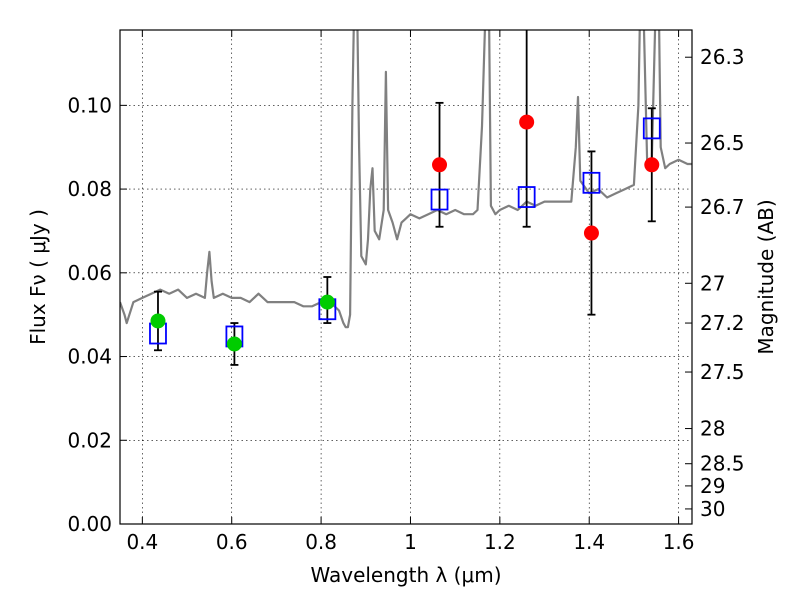 The image size is (800, 600). I want to click on right-axis-label: Magnitude (AB), so click(766, 276).